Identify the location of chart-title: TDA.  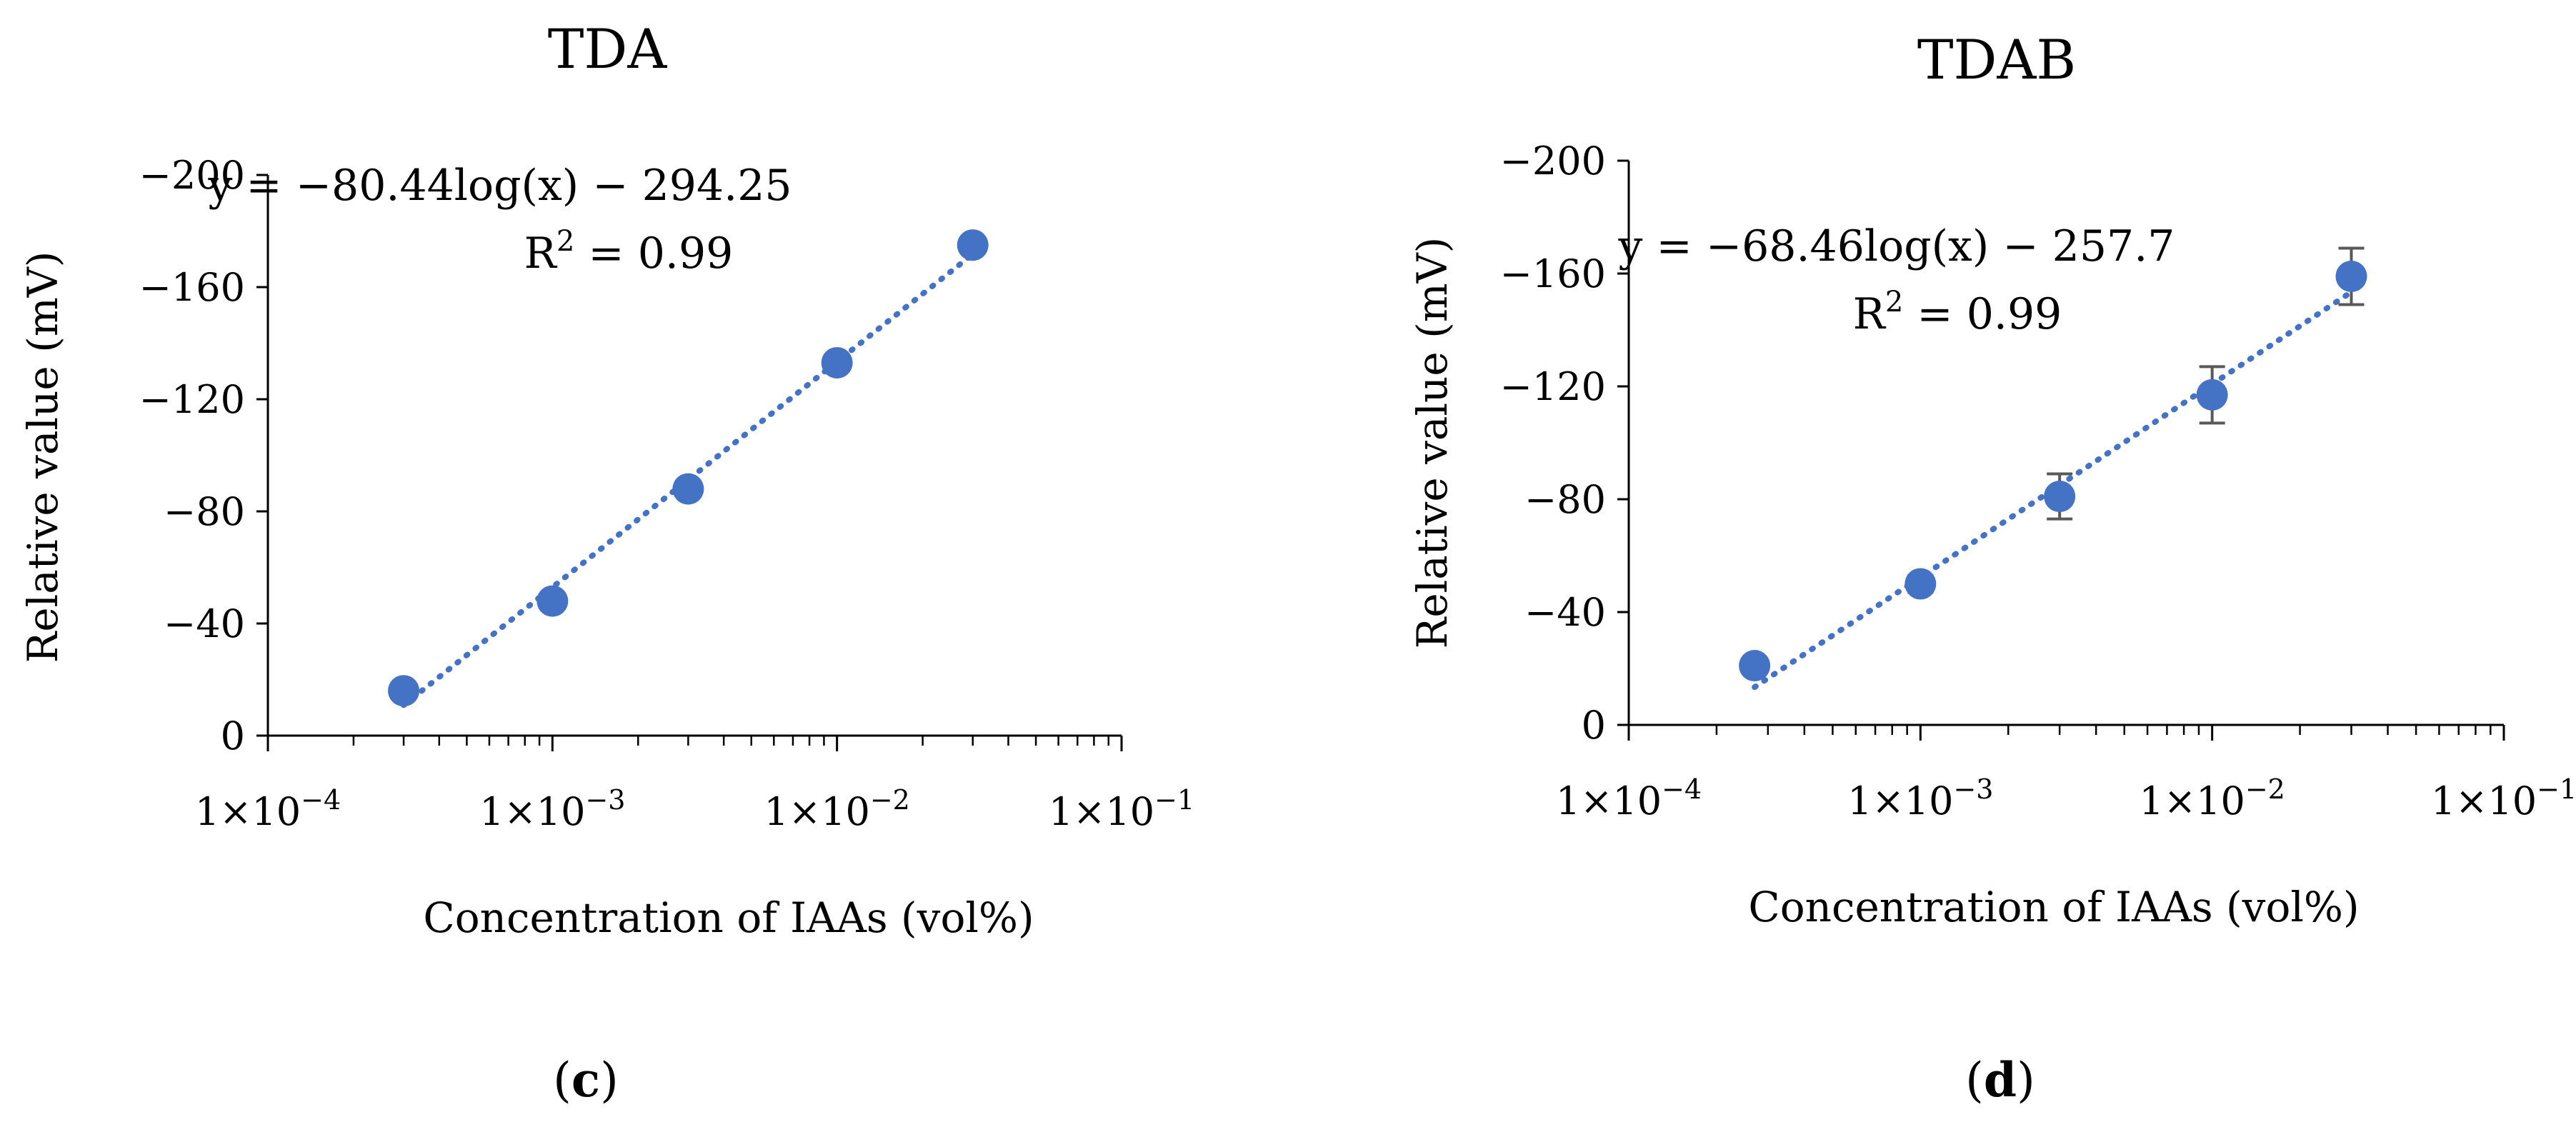
(608, 49).